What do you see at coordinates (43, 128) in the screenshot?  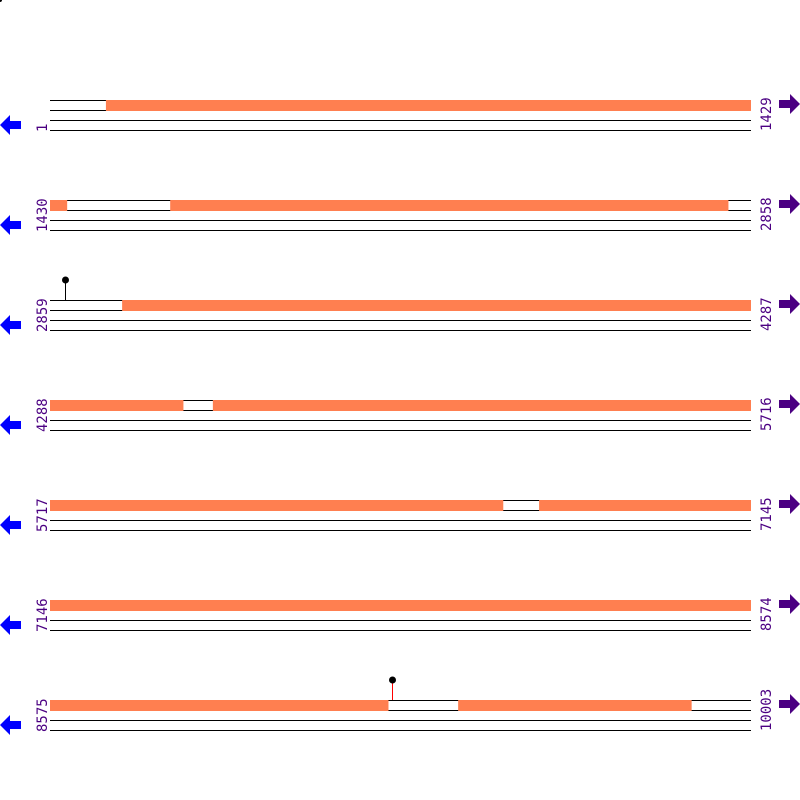 I see `row-start-label: 1` at bounding box center [43, 128].